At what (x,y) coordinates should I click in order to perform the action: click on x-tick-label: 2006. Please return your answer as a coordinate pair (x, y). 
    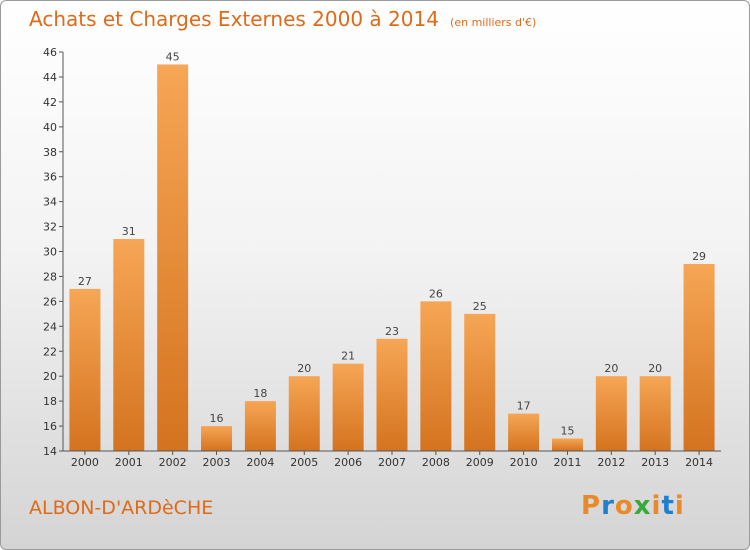
    Looking at the image, I should click on (348, 462).